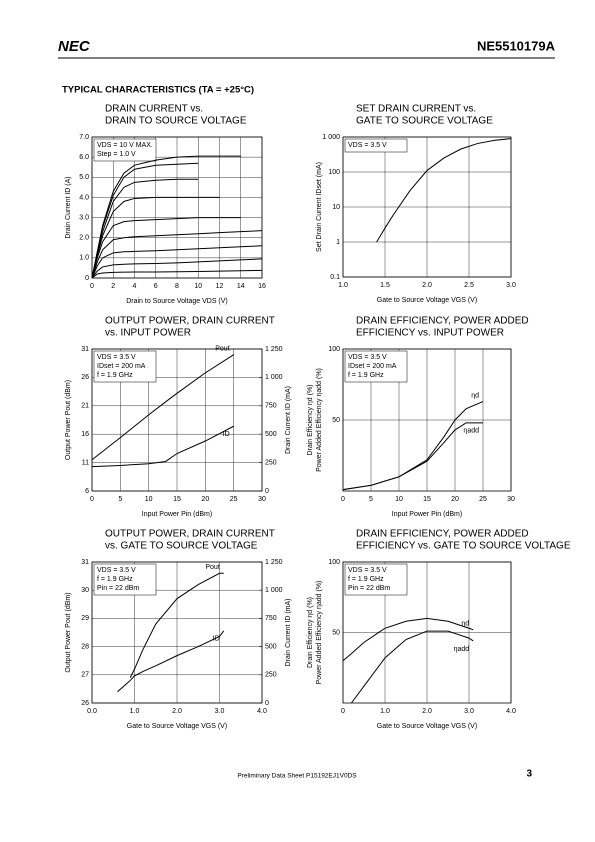 Image resolution: width=595 pixels, height=842 pixels. Describe the element at coordinates (135, 286) in the screenshot. I see `x-tick-label: 4` at that location.